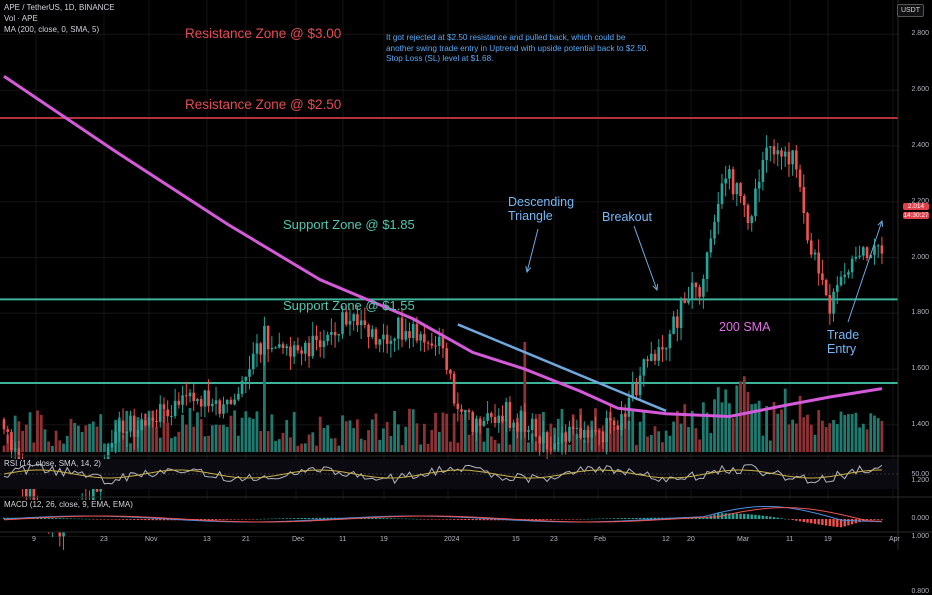 This screenshot has height=595, width=932. I want to click on volume-header: Vol · APE, so click(21, 18).